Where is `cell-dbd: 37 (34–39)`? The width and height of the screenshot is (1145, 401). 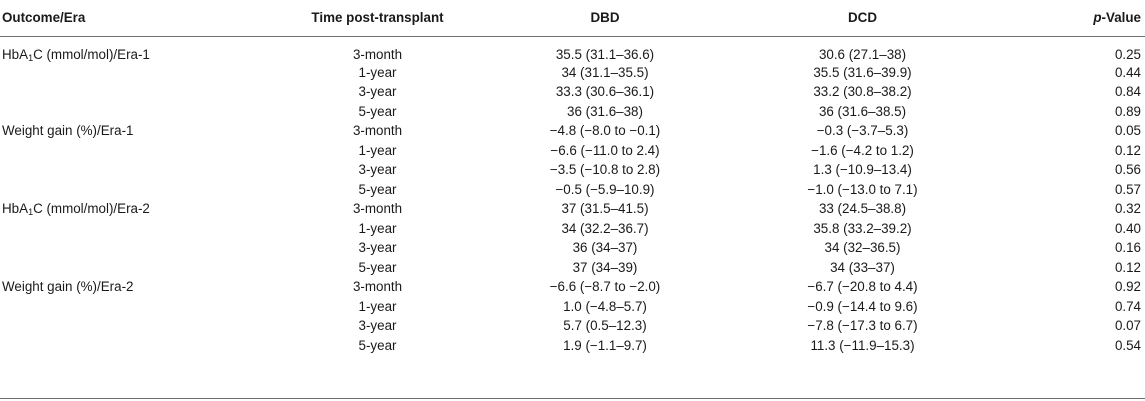
cell-dbd: 37 (34–39) is located at coordinates (605, 267).